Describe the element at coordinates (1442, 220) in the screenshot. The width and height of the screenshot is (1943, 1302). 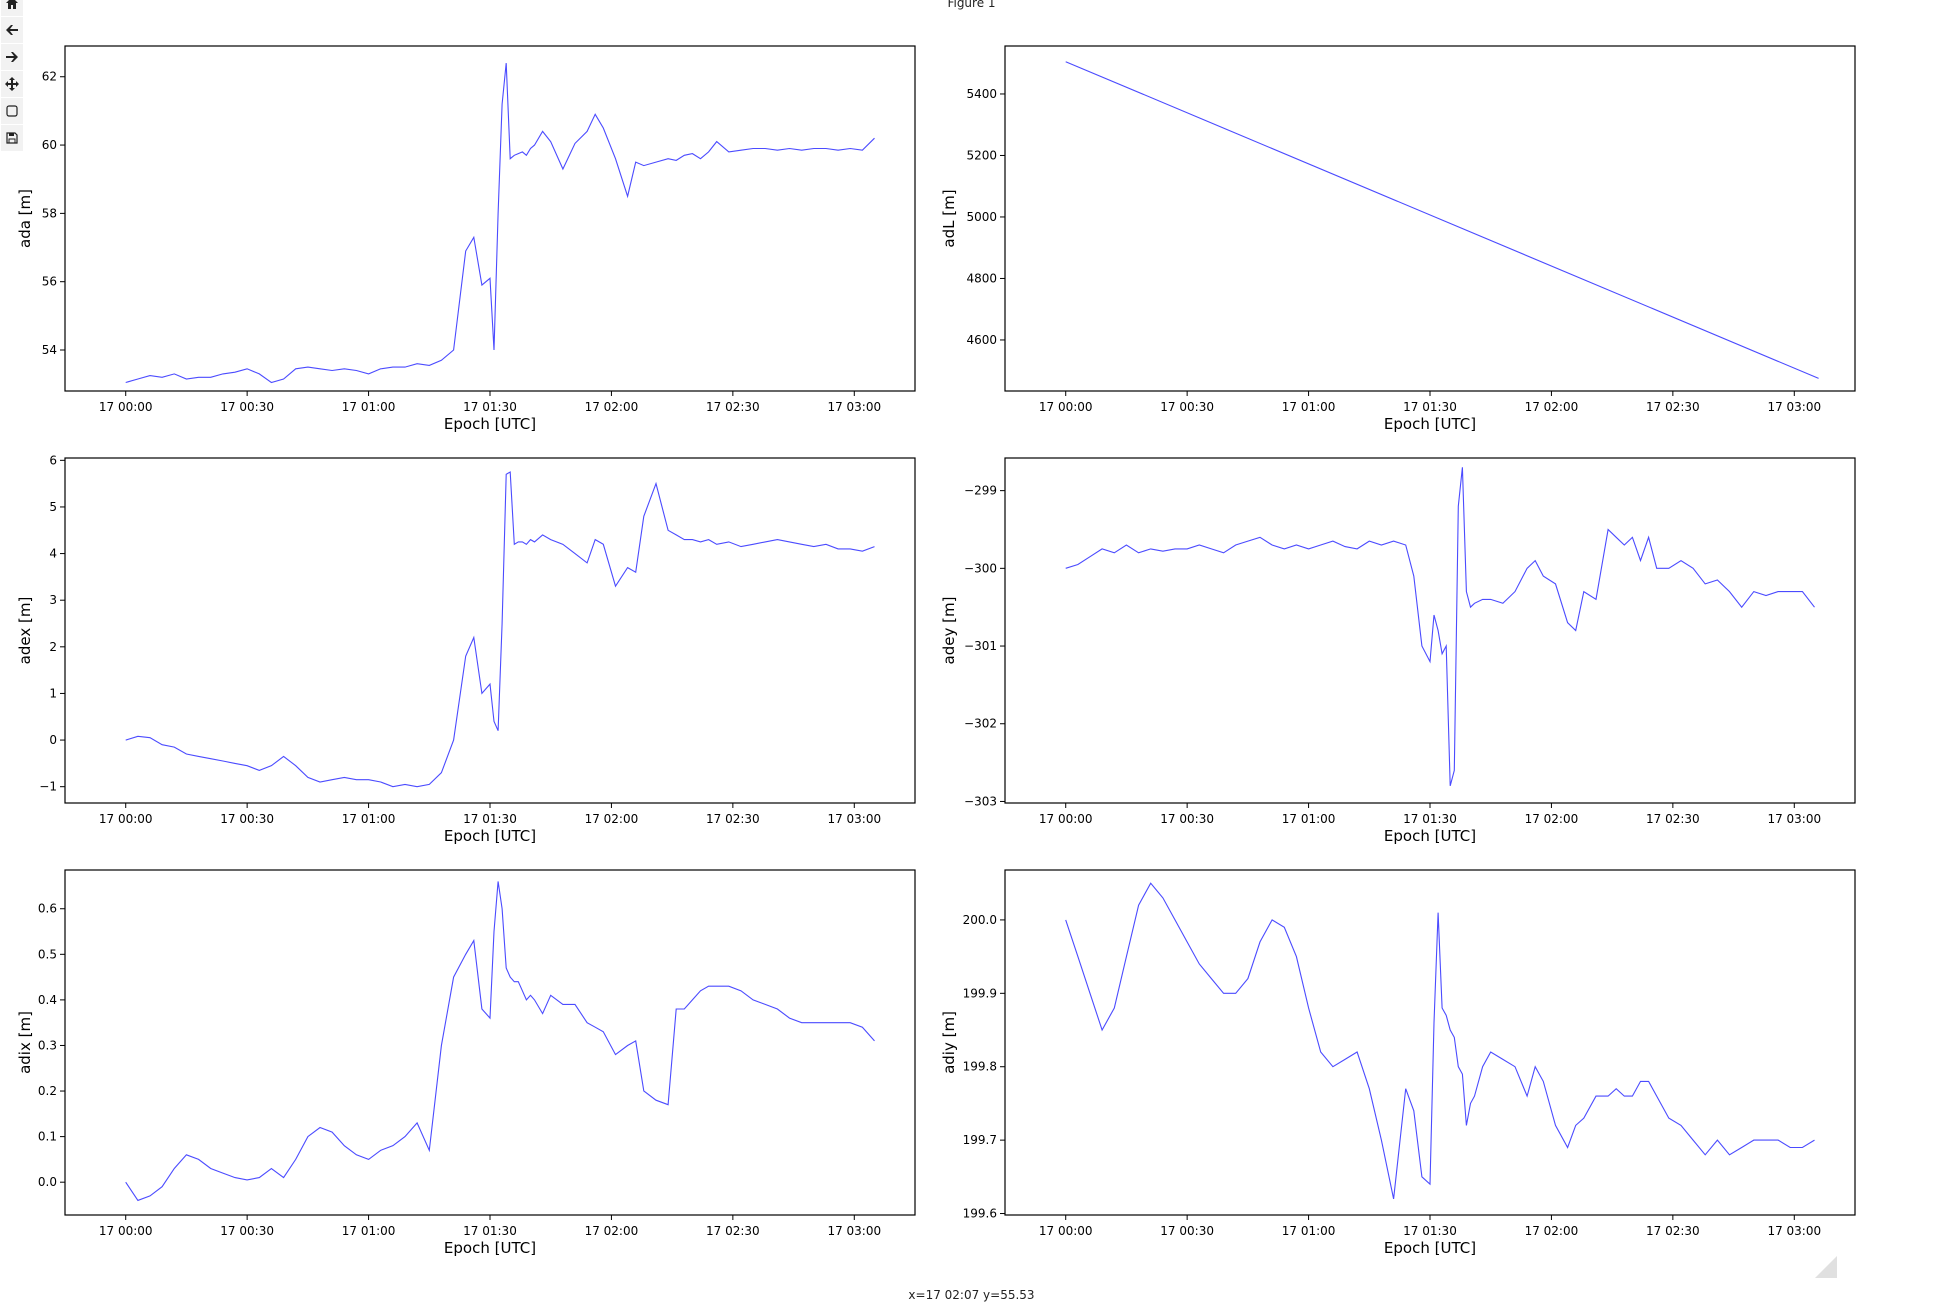
I see `series-line-adL` at that location.